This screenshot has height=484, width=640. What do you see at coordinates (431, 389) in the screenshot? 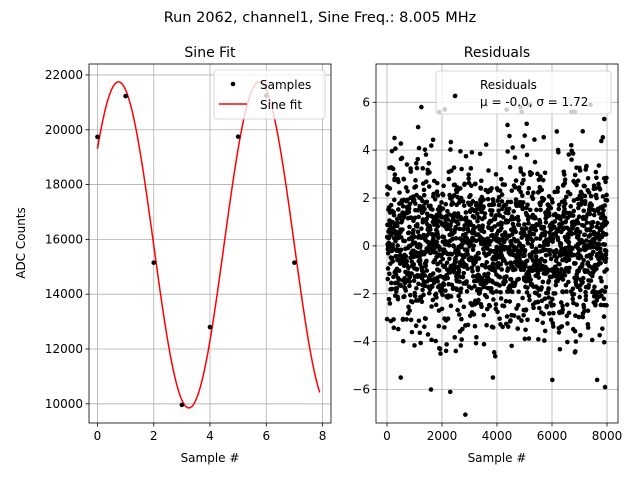
I see `residual-outlier-point` at bounding box center [431, 389].